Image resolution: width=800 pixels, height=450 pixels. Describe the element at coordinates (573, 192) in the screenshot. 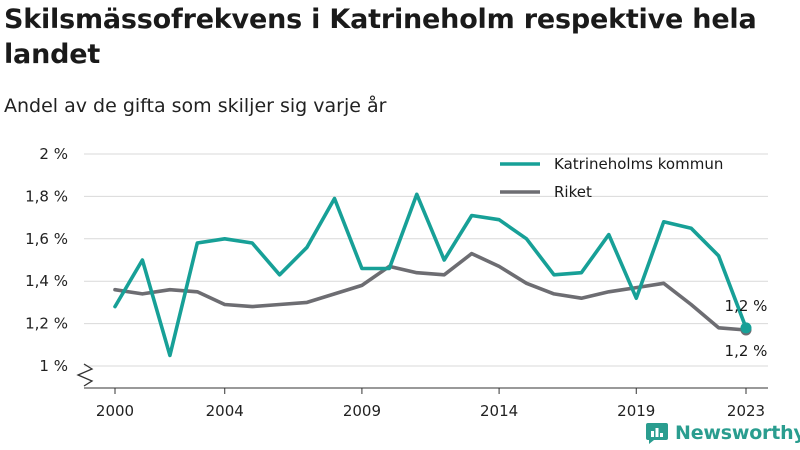

I see `legend-label-riket: Riket` at that location.